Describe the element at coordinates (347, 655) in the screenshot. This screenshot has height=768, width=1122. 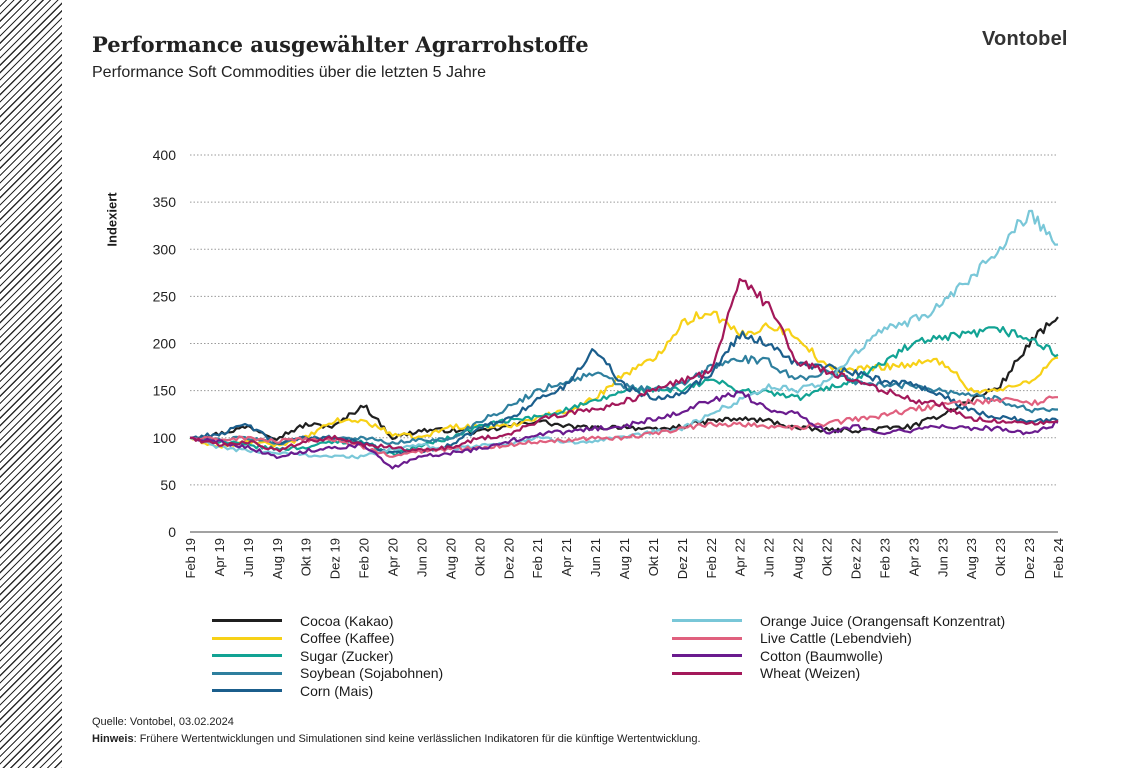
I see `legend-label: Sugar (Zucker)` at that location.